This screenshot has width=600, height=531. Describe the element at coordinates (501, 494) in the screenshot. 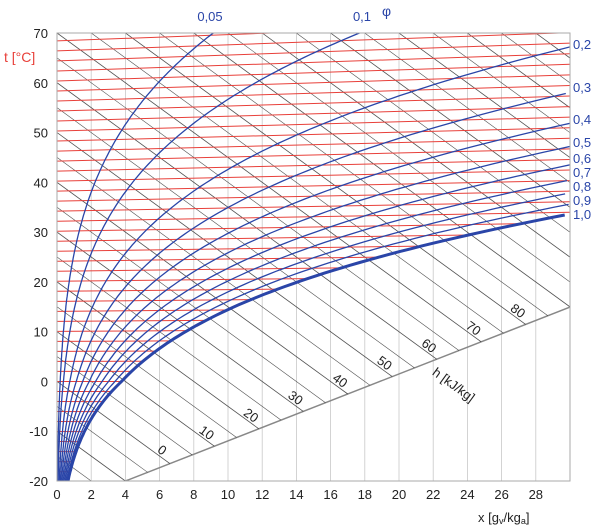

I see `x-tick-label: 26` at that location.